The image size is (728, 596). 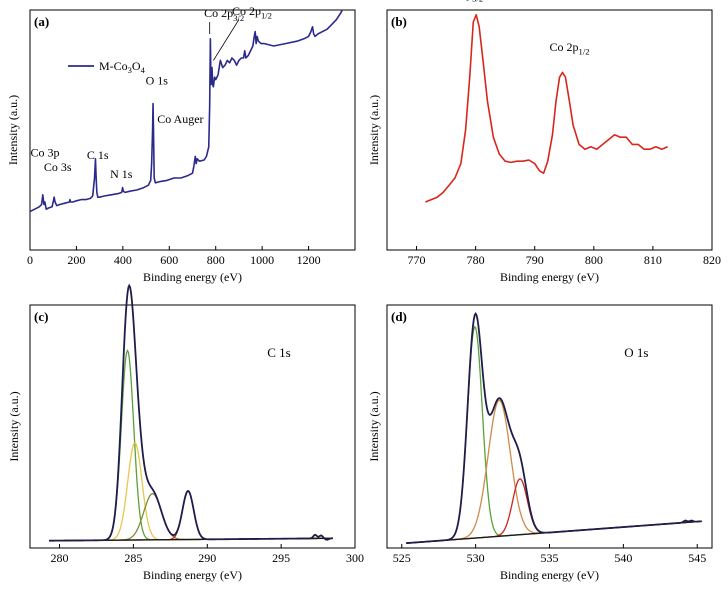 I want to click on legend-label: M-Co3O4, so click(x=122, y=67).